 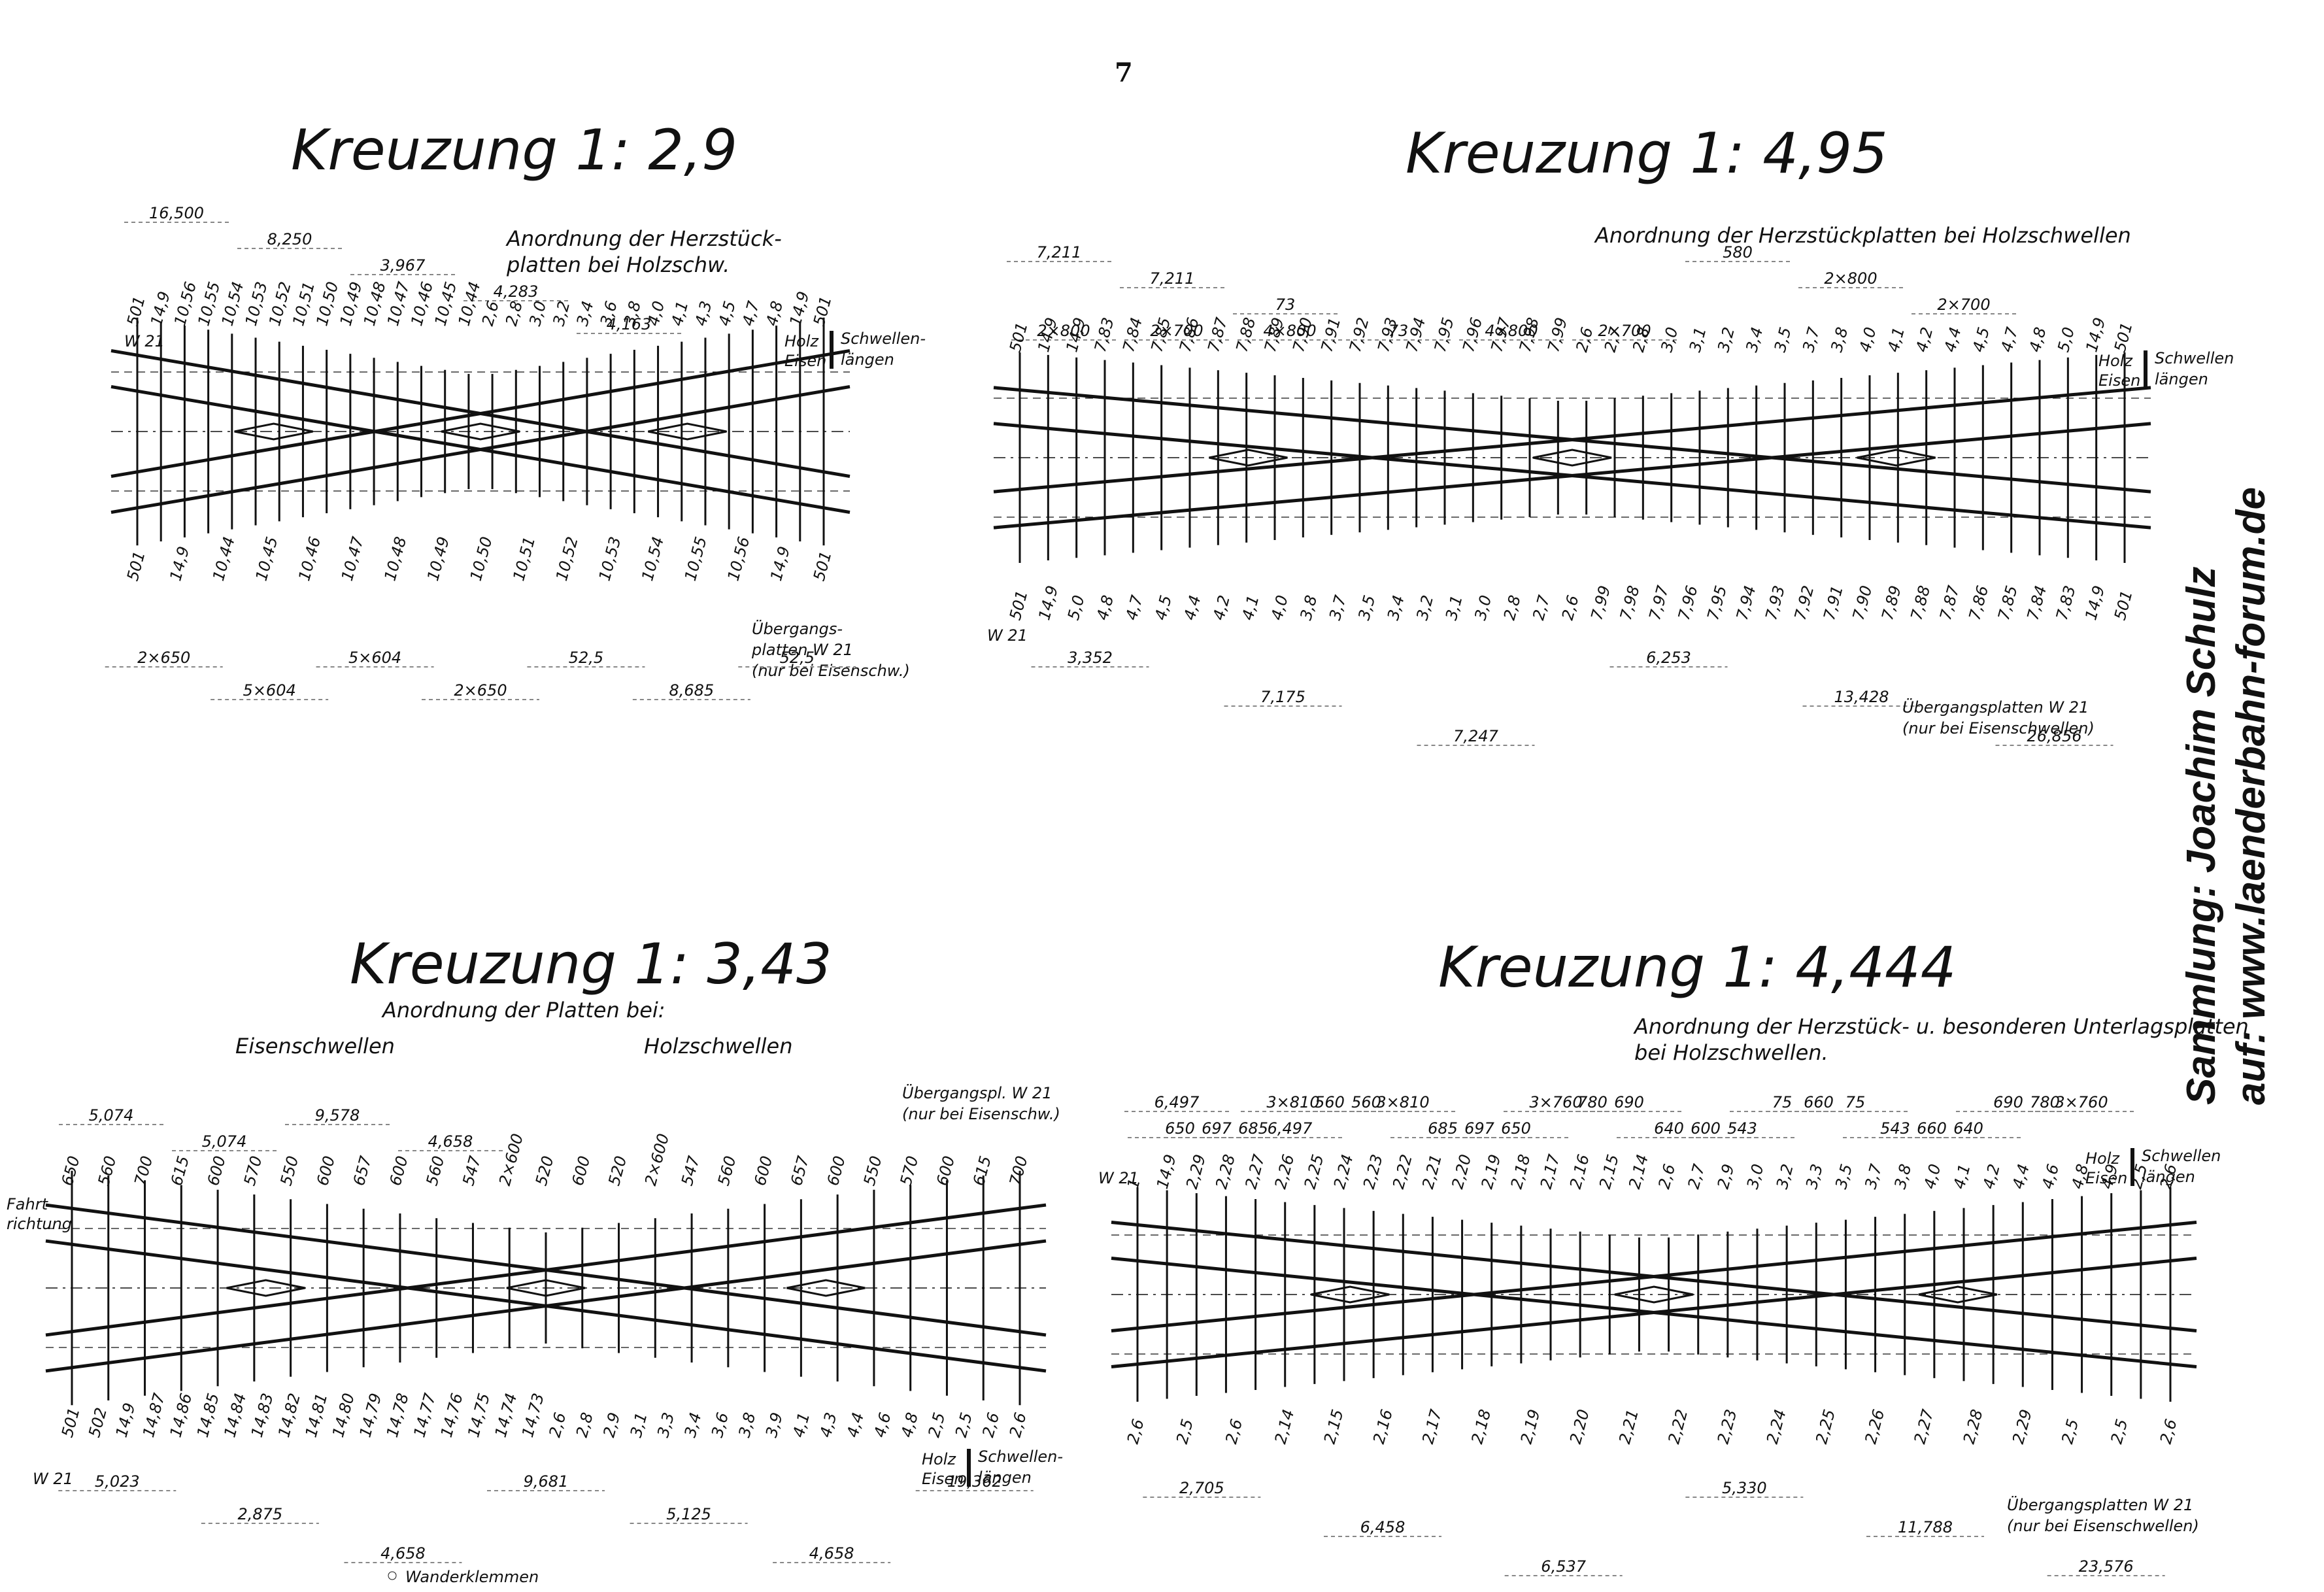 I want to click on sleeper-length-label: 2,8, so click(x=1512, y=607).